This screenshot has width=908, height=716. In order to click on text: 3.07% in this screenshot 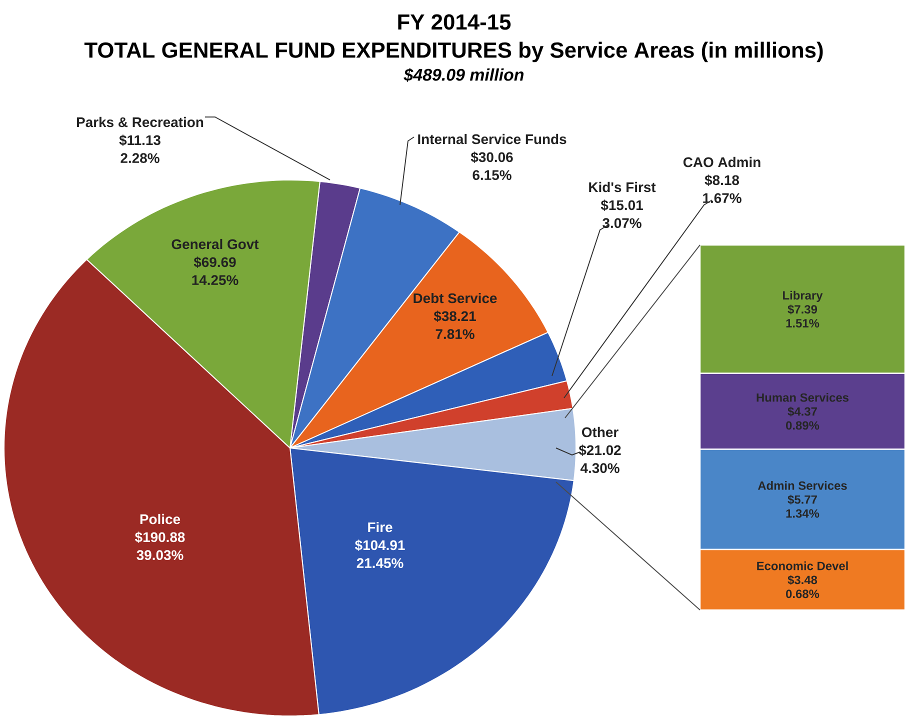, I will do `click(622, 223)`.